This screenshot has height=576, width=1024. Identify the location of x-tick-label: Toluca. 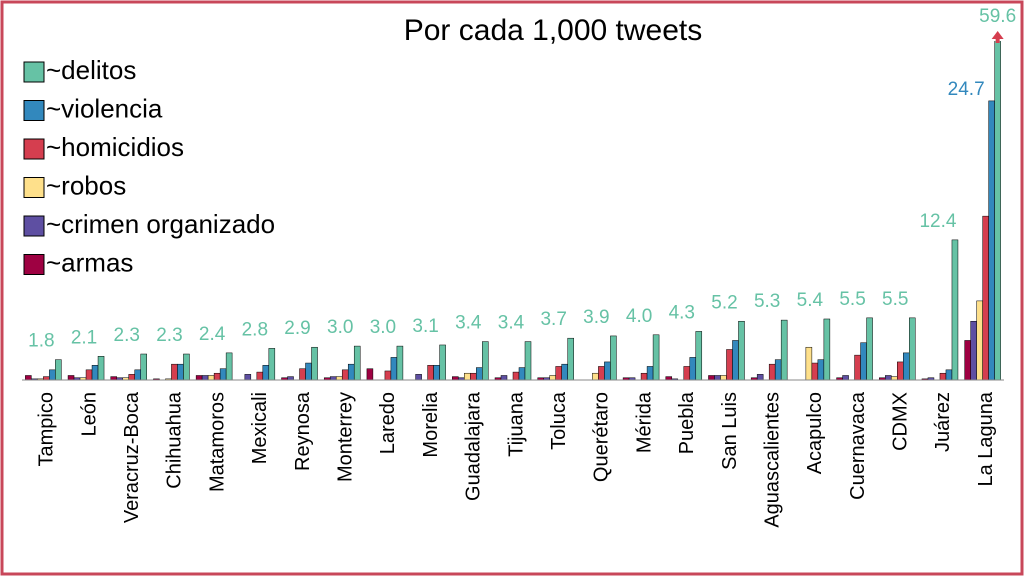
(559, 420).